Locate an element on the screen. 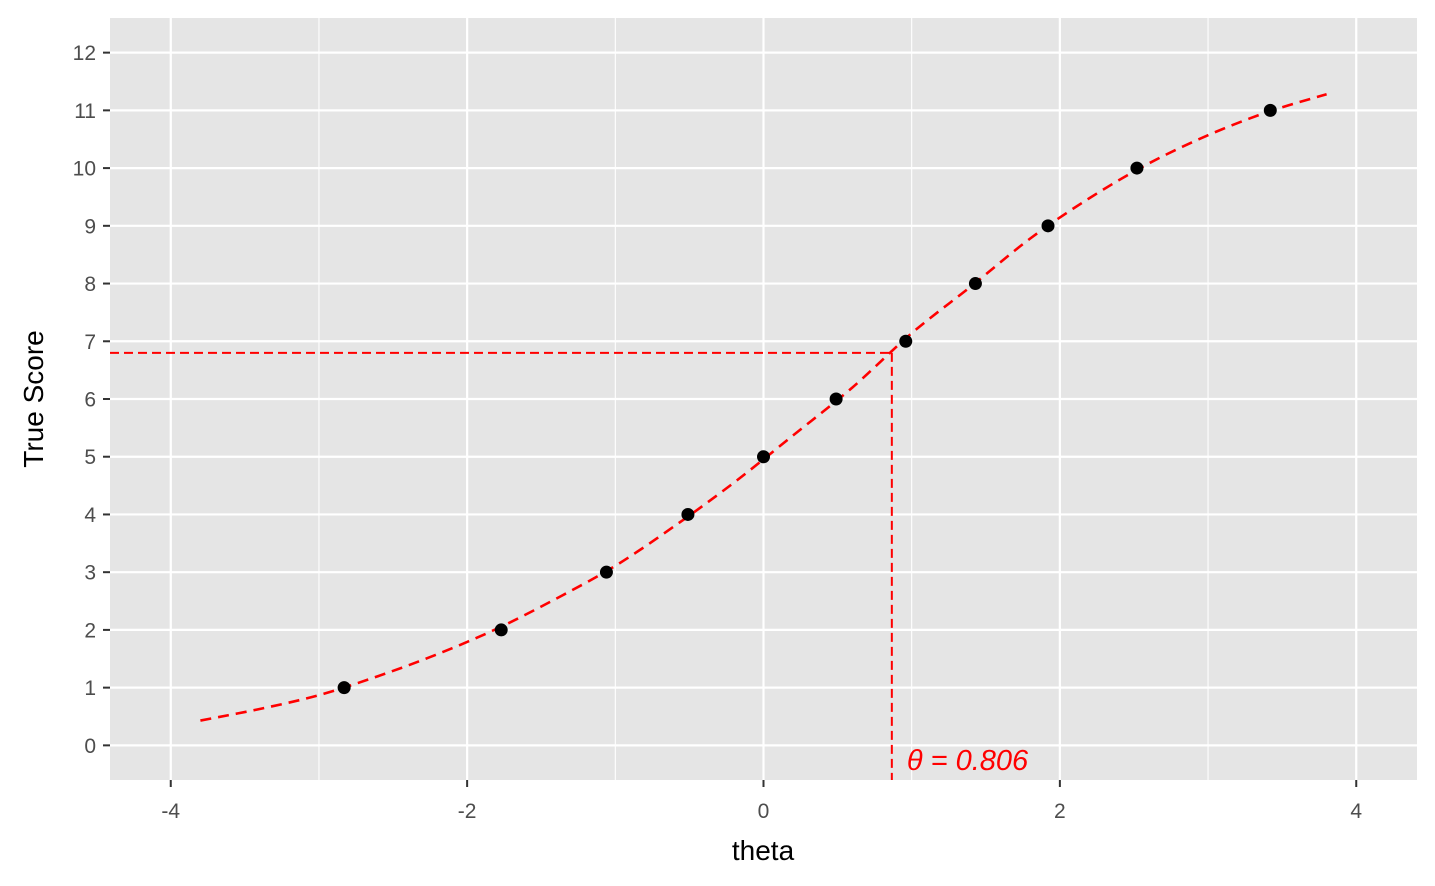  y-tick-label: 2 is located at coordinates (90, 630).